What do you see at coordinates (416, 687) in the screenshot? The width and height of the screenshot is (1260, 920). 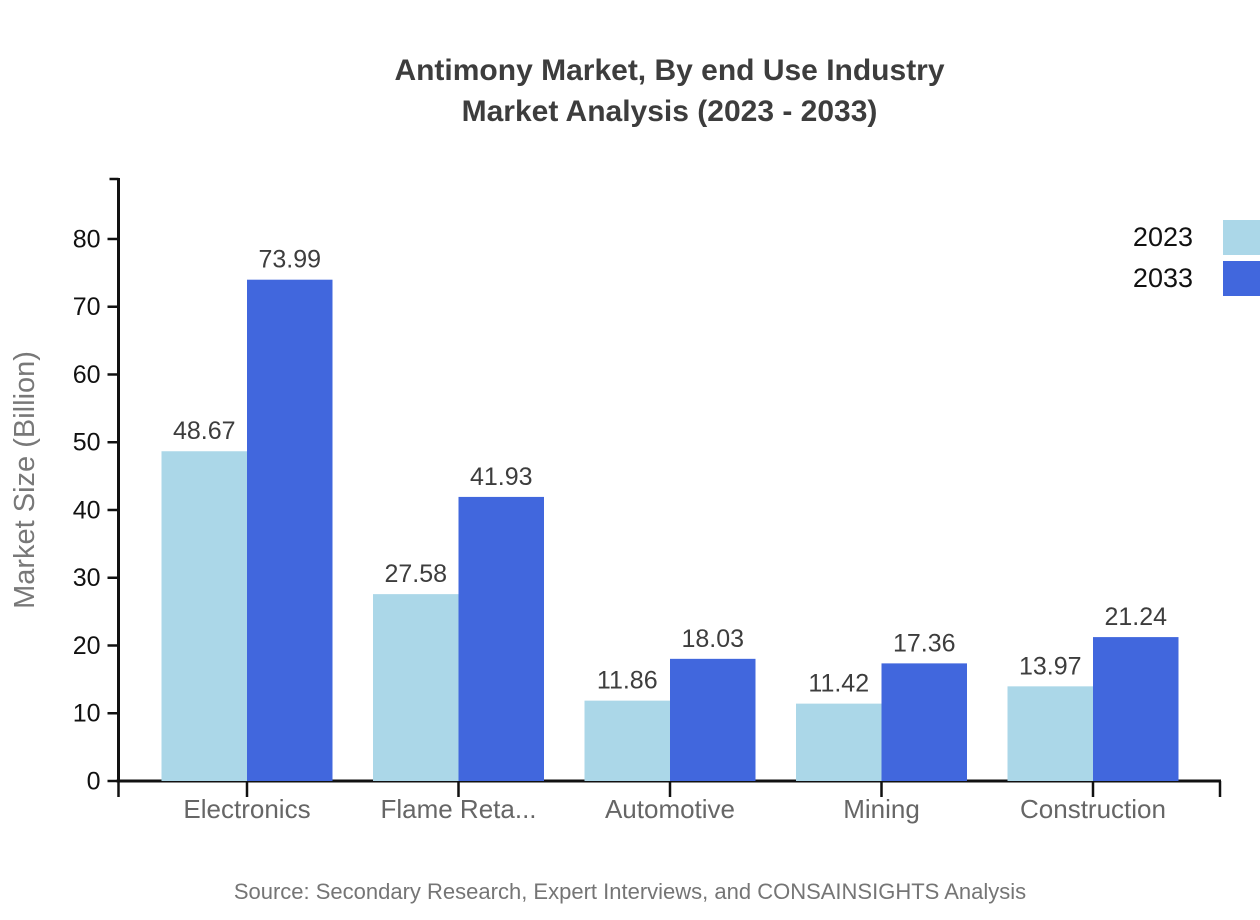 I see `bar-2023-FlameReta` at bounding box center [416, 687].